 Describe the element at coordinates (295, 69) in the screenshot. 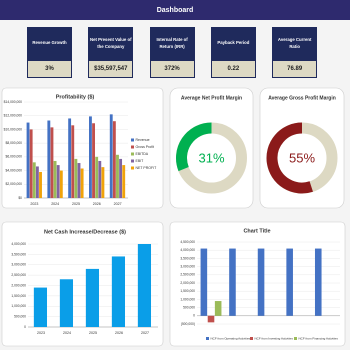

I see `kpi-value: 76.89` at that location.